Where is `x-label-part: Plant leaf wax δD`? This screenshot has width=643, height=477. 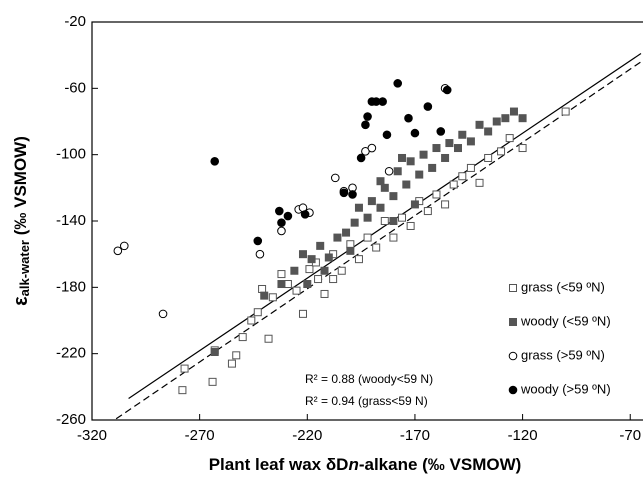 x-label-part: Plant leaf wax δD is located at coordinates (279, 464).